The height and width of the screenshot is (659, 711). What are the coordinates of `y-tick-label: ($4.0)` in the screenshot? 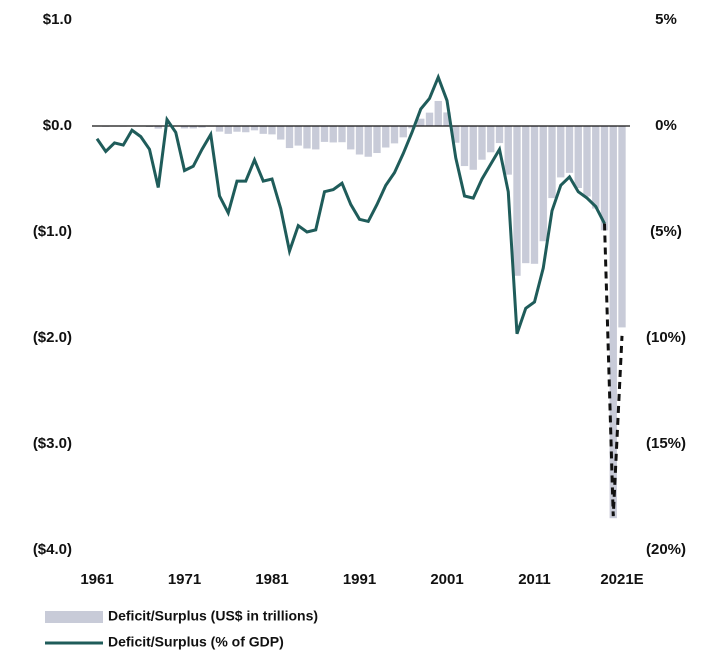 It's located at (52, 549).